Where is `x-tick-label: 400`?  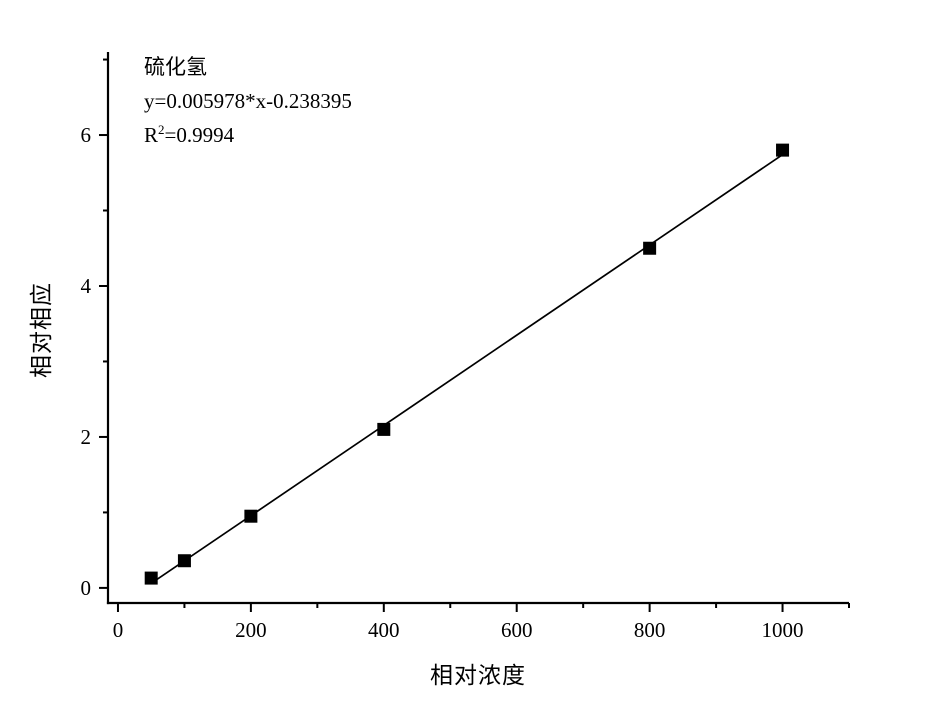 x-tick-label: 400 is located at coordinates (384, 630).